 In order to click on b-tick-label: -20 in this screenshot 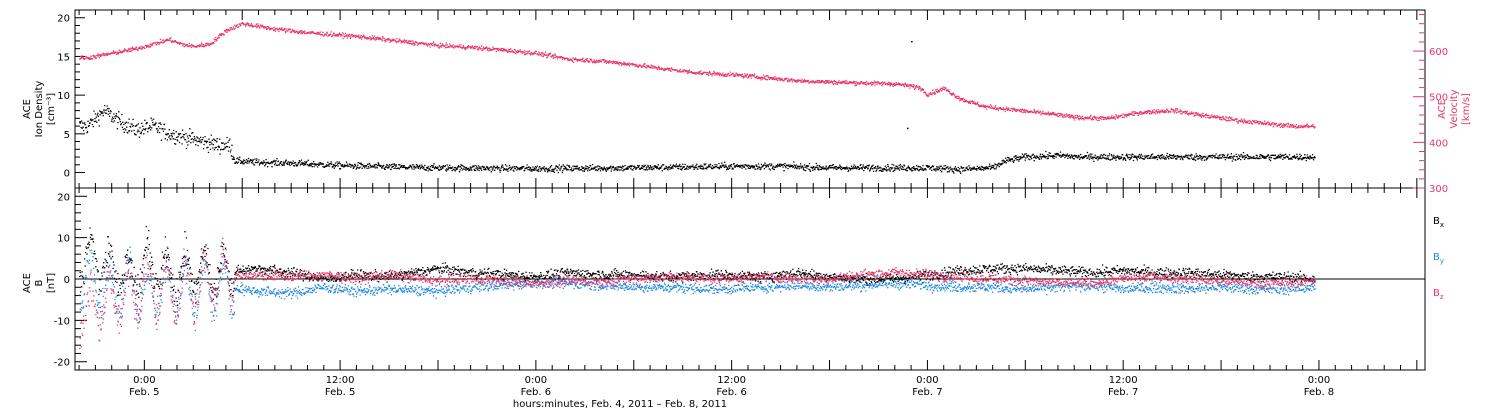, I will do `click(62, 363)`.